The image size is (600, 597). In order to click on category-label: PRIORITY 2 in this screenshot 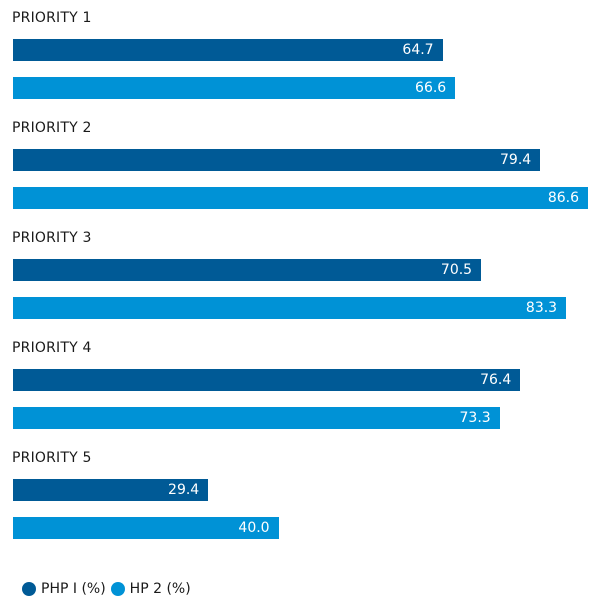, I will do `click(52, 128)`.